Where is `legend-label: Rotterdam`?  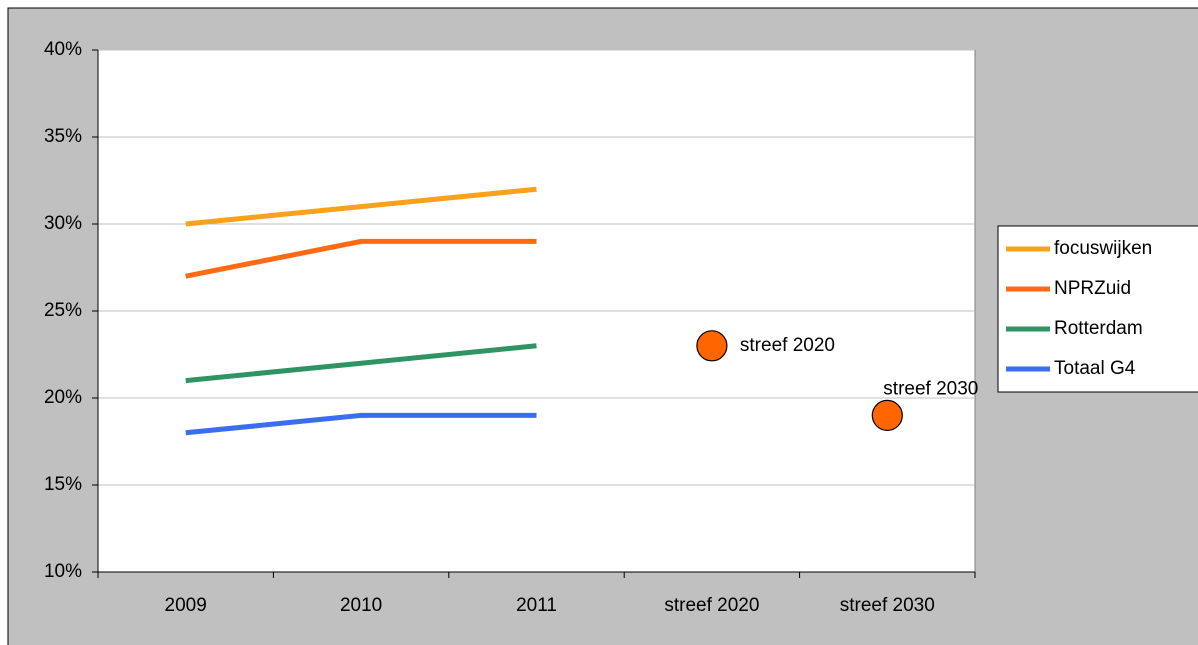 legend-label: Rotterdam is located at coordinates (1098, 328).